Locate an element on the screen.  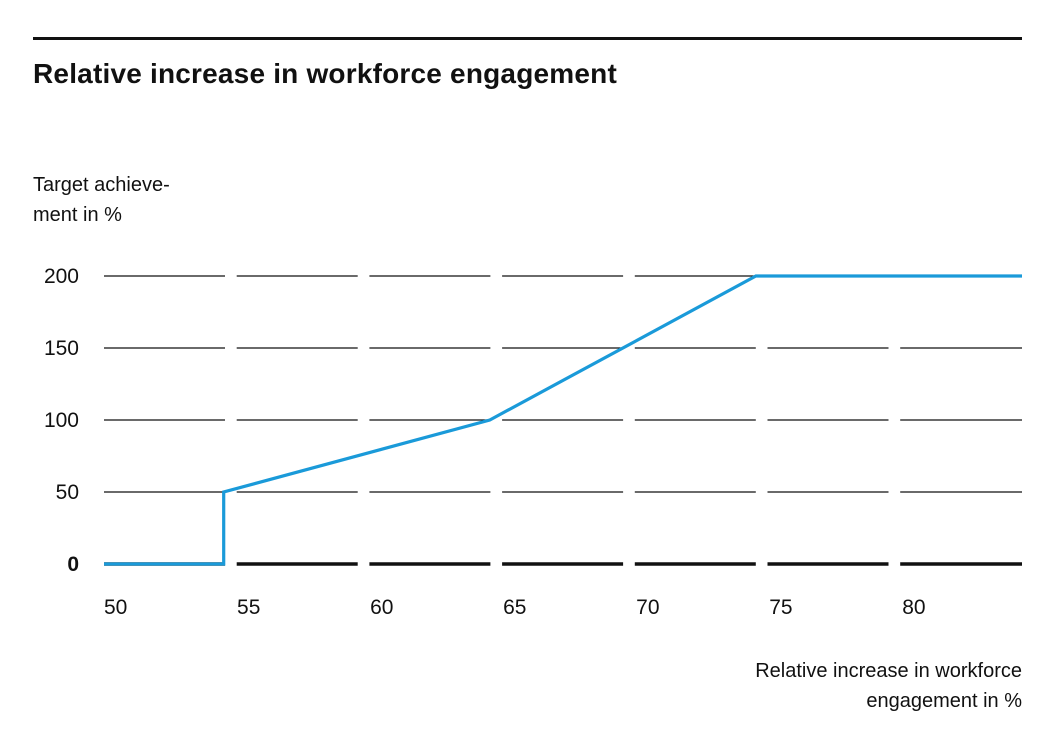
x-tick-label: 65 is located at coordinates (514, 607).